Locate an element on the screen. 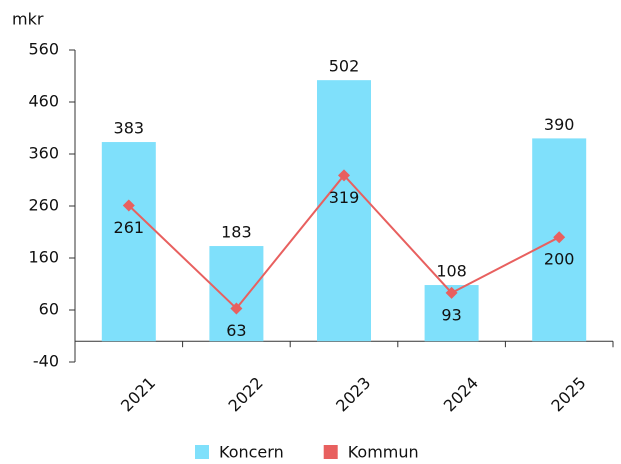  y-tick-label: 460 is located at coordinates (43, 101).